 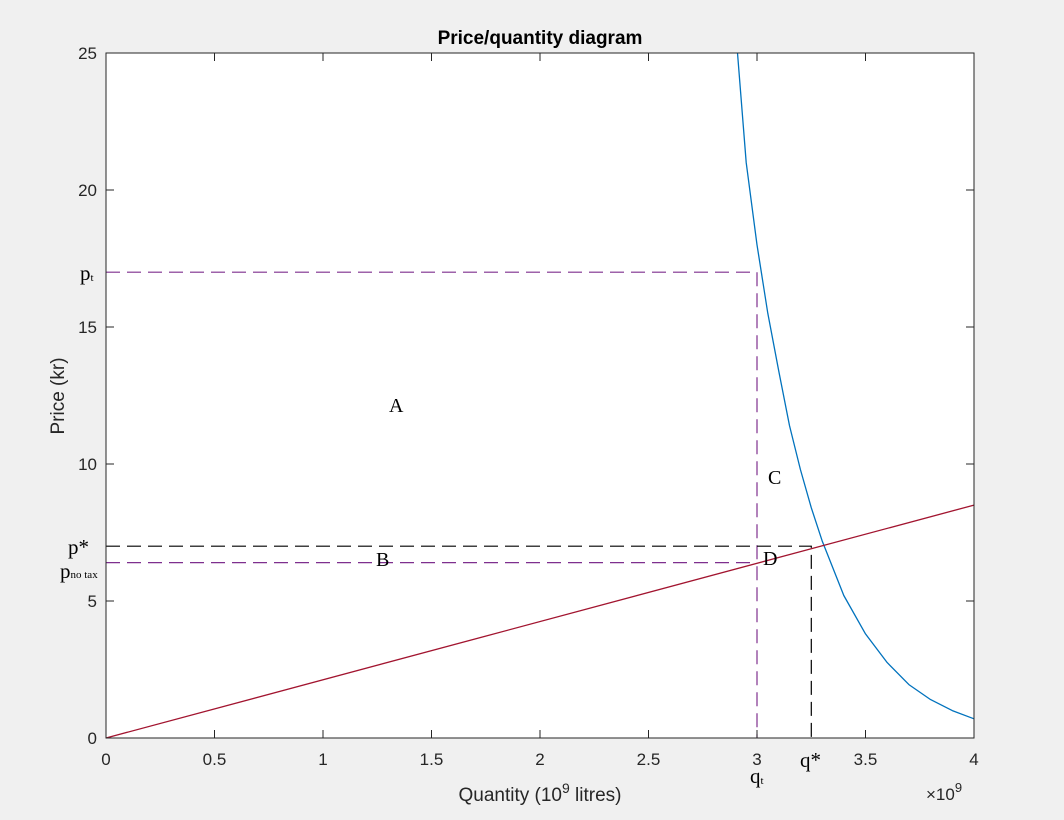 I want to click on y-tick-label: 15, so click(x=87, y=327).